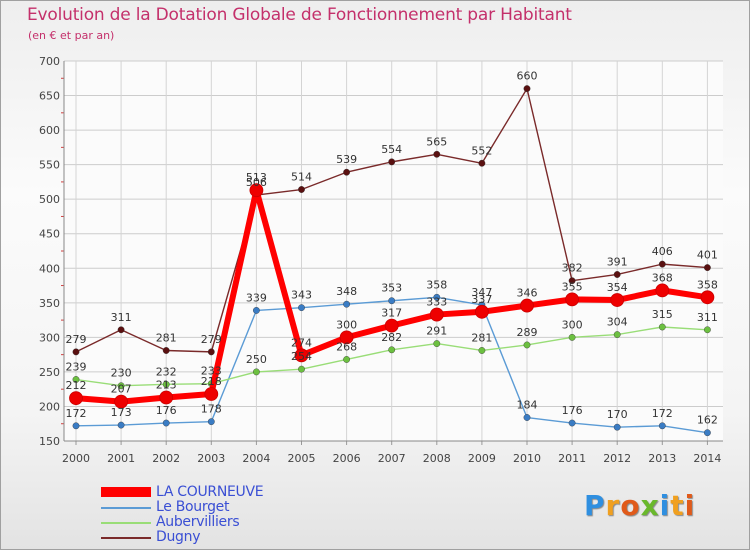 This screenshot has height=550, width=750. What do you see at coordinates (121, 458) in the screenshot?
I see `x-tick-label: 2001` at bounding box center [121, 458].